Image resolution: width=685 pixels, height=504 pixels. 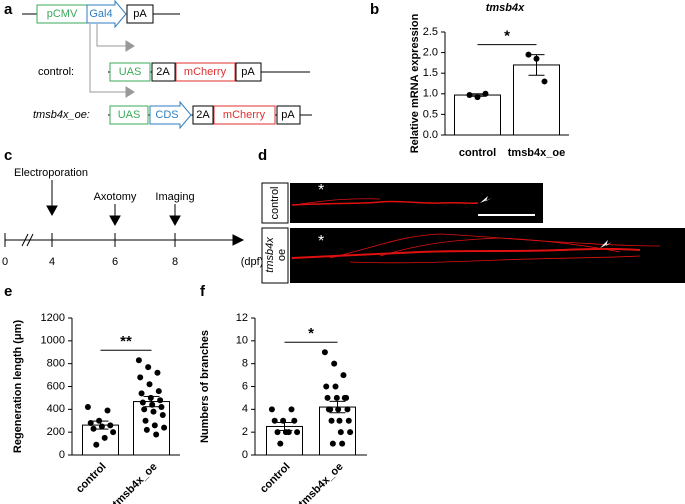 I want to click on y-tick-label: 2.5, so click(x=430, y=32).